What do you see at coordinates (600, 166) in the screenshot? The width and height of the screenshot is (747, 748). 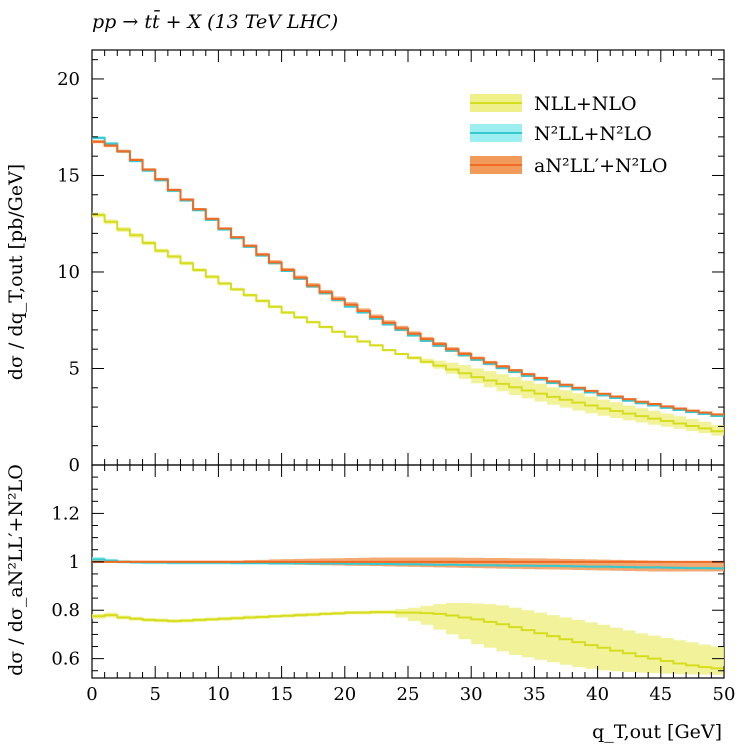 I see `legend-label: aN²LL′+N²LO` at bounding box center [600, 166].